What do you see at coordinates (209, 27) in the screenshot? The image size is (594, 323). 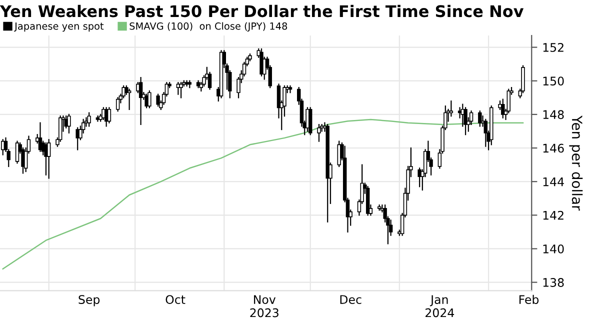 I see `legend-label: SMAVG (100) on Close (JPY) 148` at bounding box center [209, 27].